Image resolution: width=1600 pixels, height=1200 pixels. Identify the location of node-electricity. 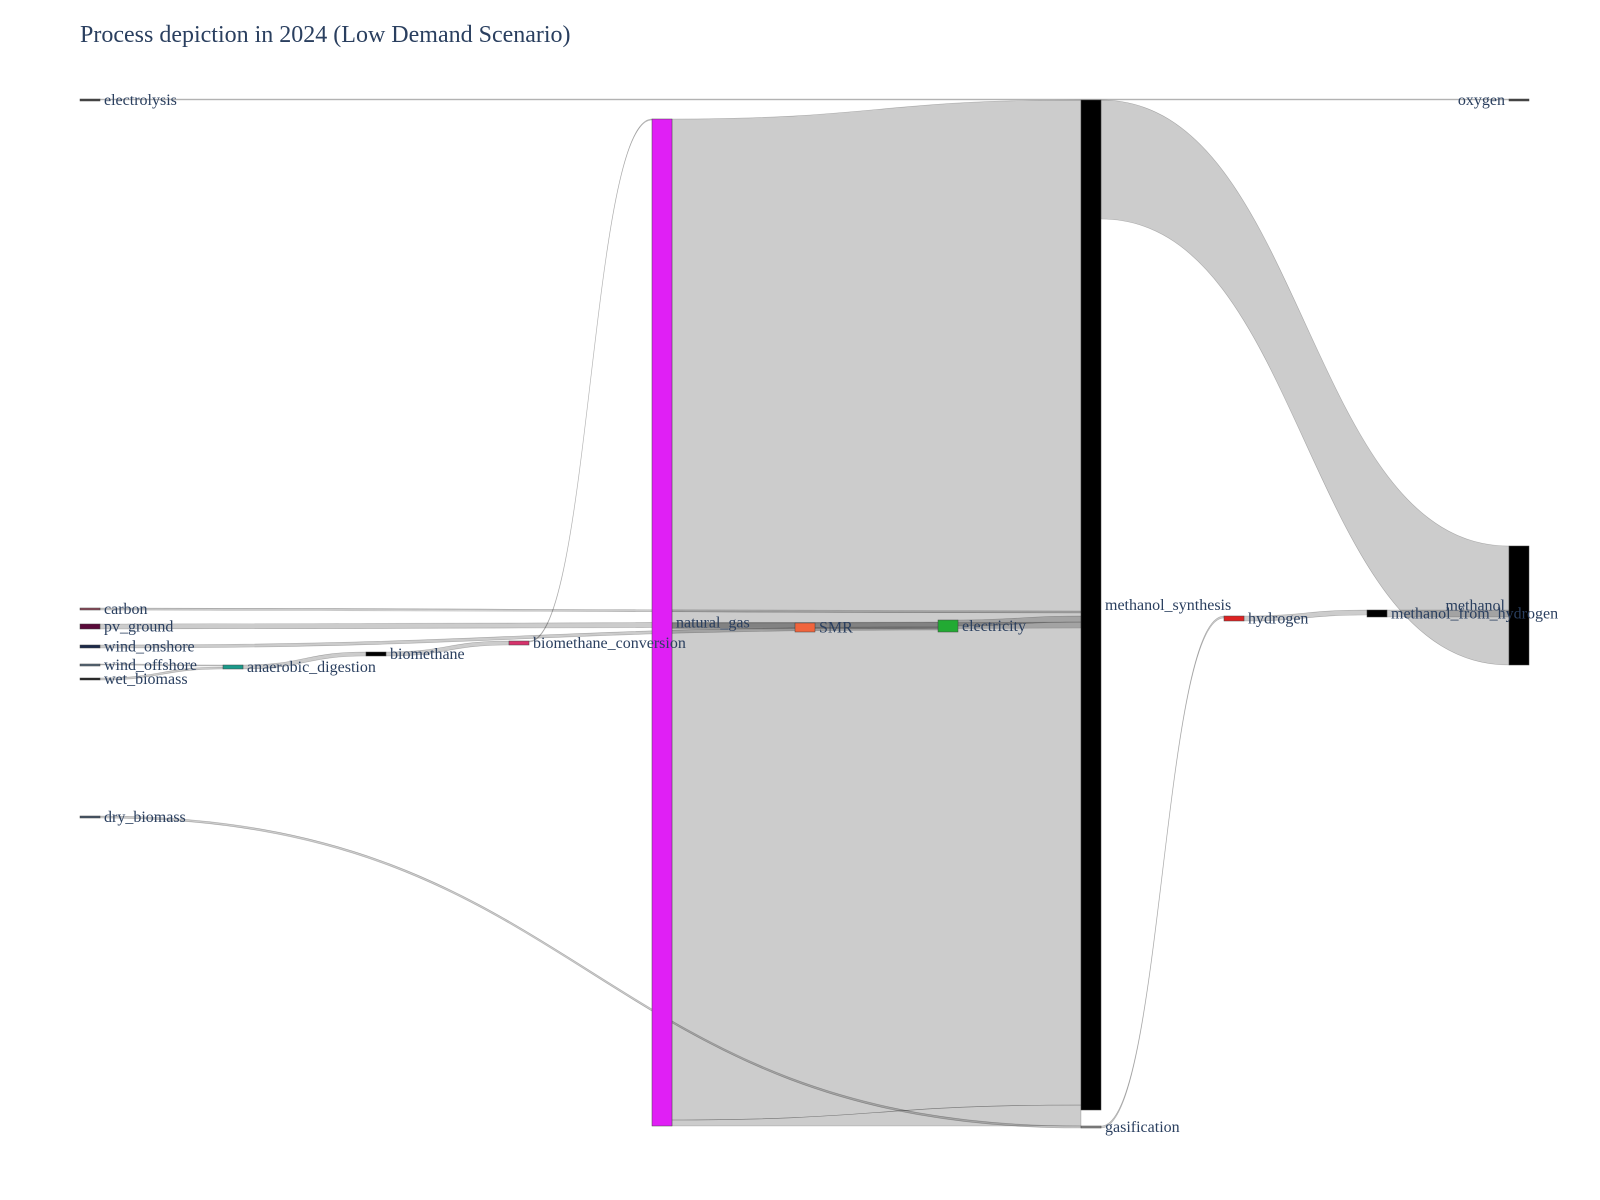
(948, 626).